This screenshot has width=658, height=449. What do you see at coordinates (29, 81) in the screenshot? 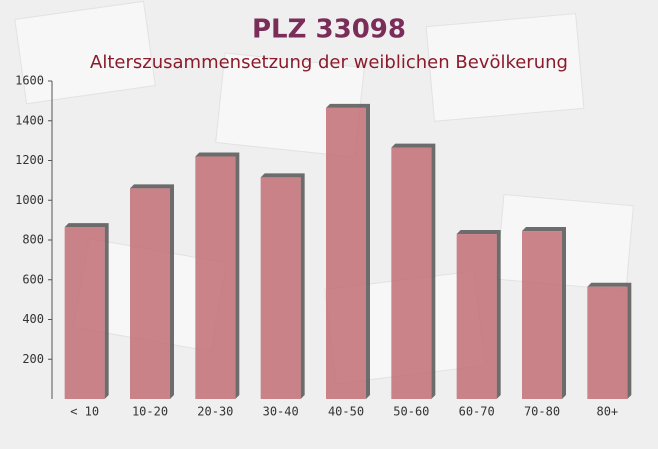
I see `y-tick-label: 1600` at bounding box center [29, 81].